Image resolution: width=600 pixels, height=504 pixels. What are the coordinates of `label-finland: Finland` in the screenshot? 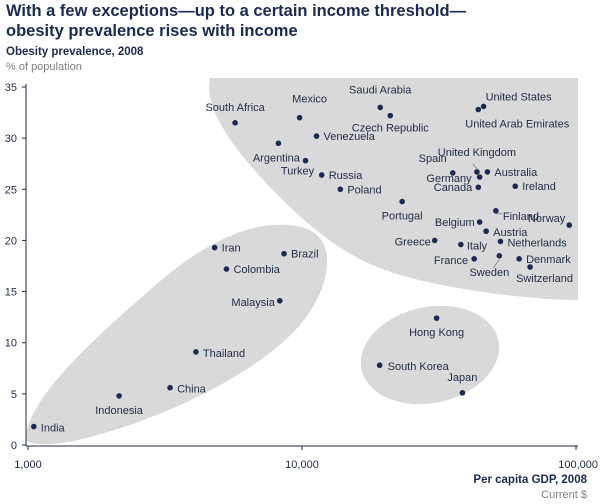 It's located at (521, 217).